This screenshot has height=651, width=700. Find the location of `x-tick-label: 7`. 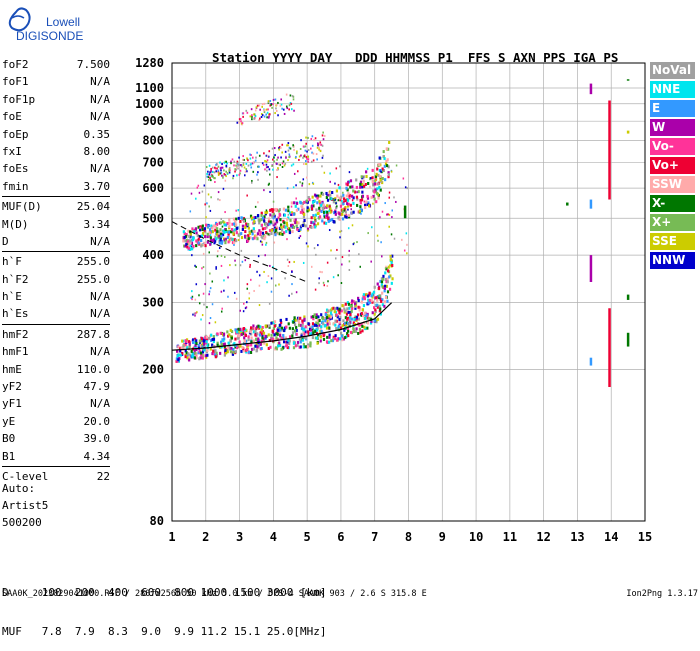

x-tick-label: 7 is located at coordinates (374, 537).